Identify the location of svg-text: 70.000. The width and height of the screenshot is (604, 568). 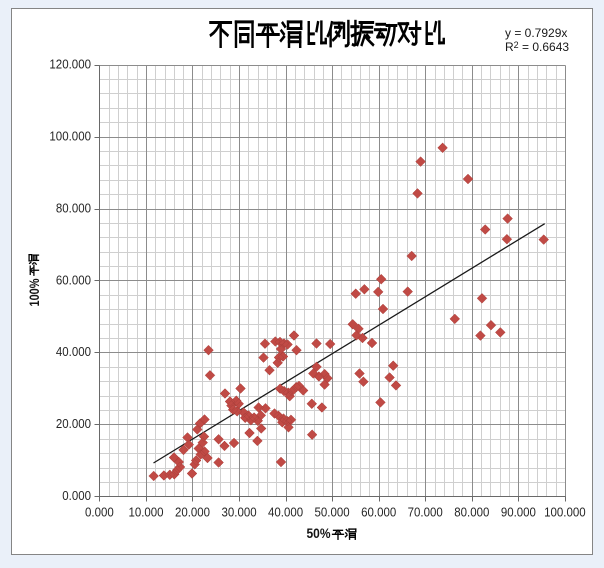
(425, 513).